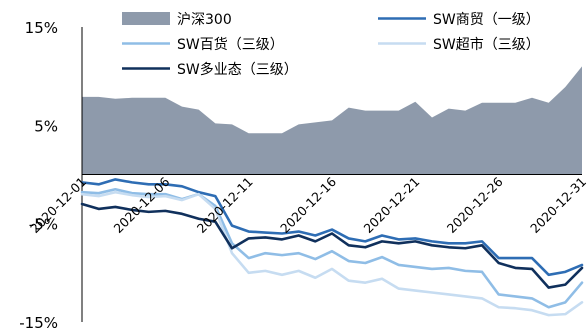  Describe the element at coordinates (486, 20) in the screenshot. I see `legend-label-sw商贸-一级: SW商贸（一级）` at that location.